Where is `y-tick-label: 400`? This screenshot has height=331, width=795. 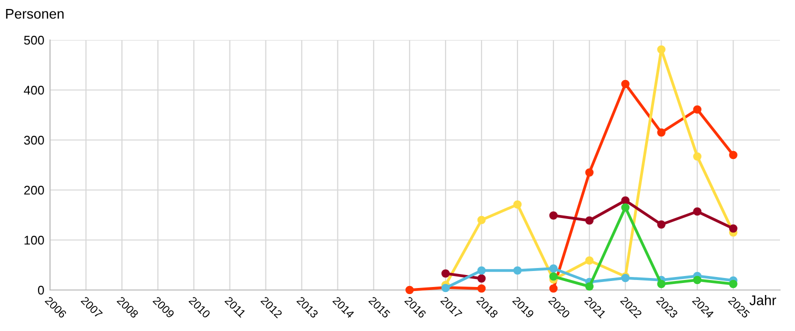 y-tick-label: 400 is located at coordinates (34, 90).